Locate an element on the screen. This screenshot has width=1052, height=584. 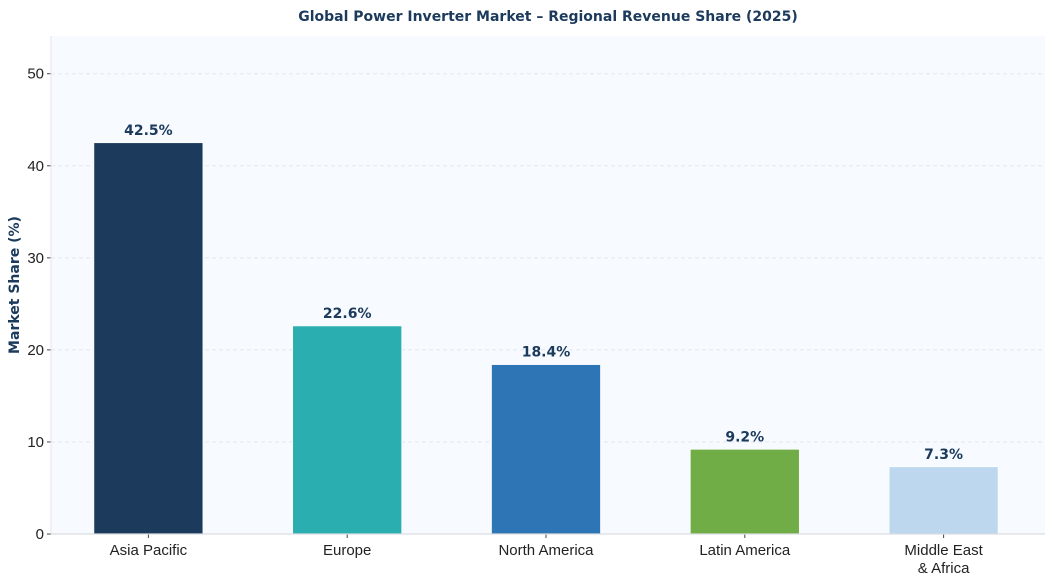
y-tick-label: 50 is located at coordinates (35, 74).